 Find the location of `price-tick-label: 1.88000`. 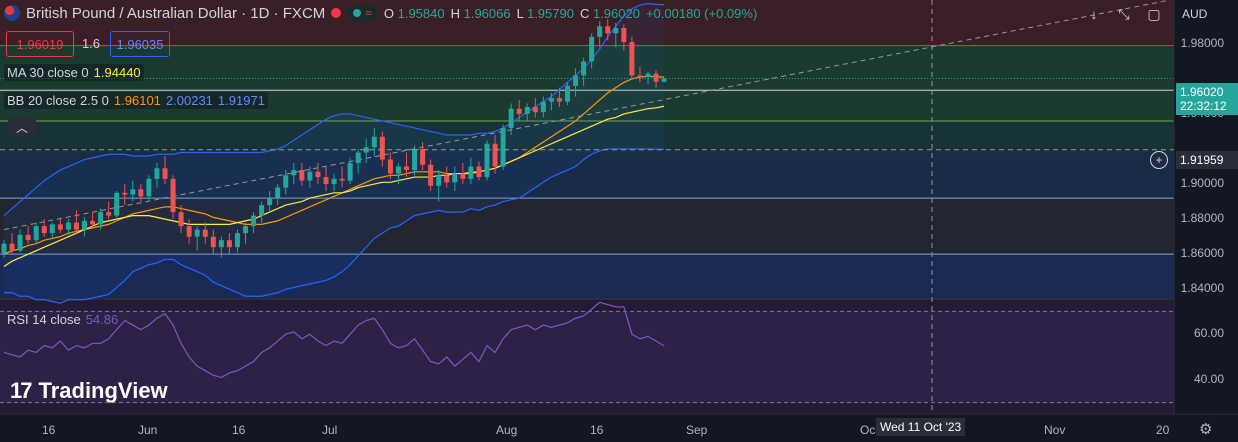

price-tick-label: 1.88000 is located at coordinates (1202, 218).